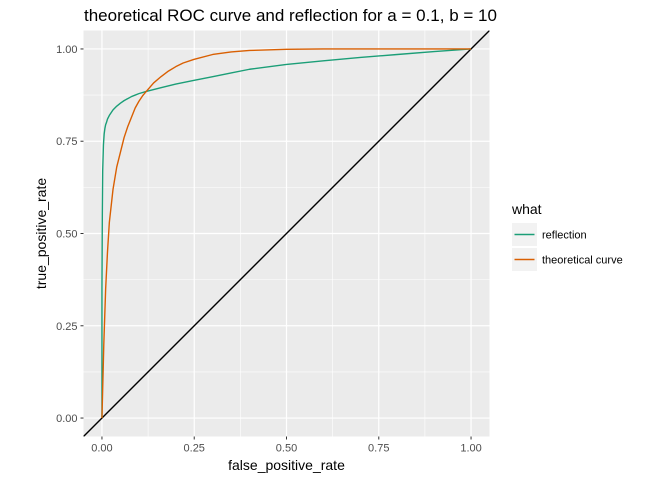  Describe the element at coordinates (41, 234) in the screenshot. I see `y-axis-title: true_positive_rate` at that location.